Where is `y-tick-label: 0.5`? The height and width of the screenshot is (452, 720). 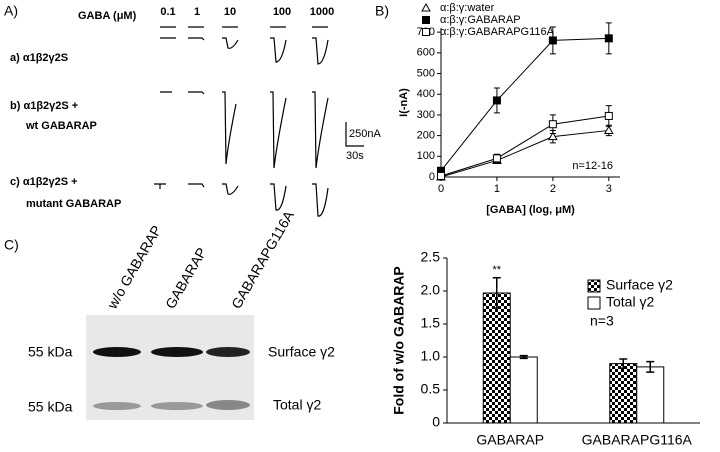
y-tick-label: 0.5 is located at coordinates (431, 389).